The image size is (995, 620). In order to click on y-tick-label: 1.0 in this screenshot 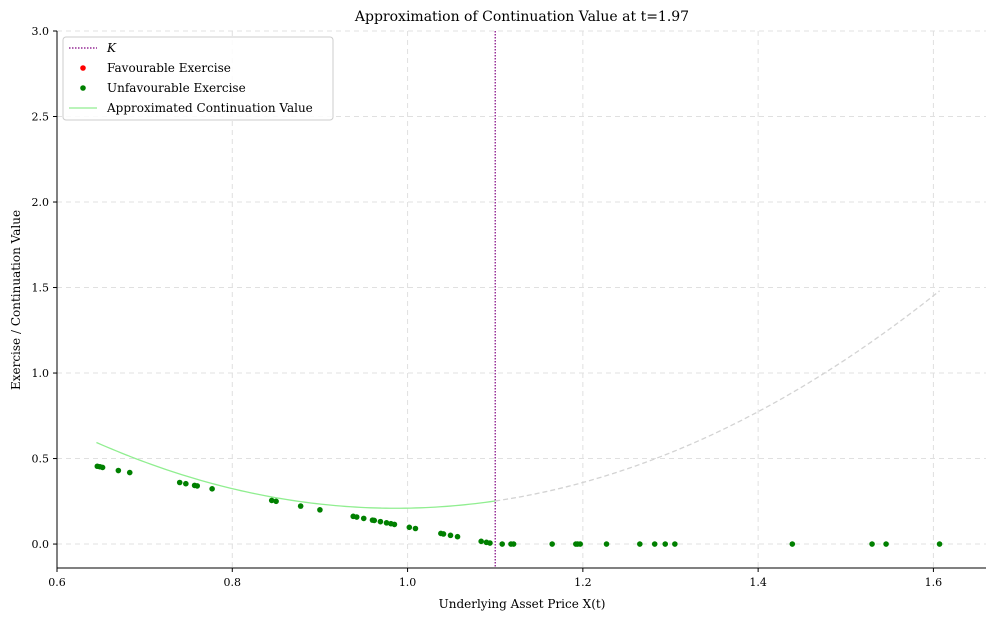, I will do `click(41, 373)`.